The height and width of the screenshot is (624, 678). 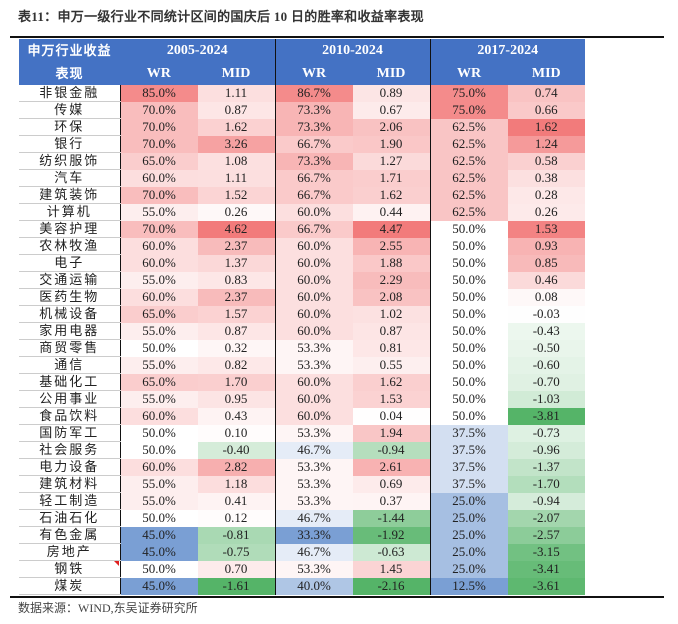 I want to click on mid-return-cell: -3.41, so click(x=546, y=569).